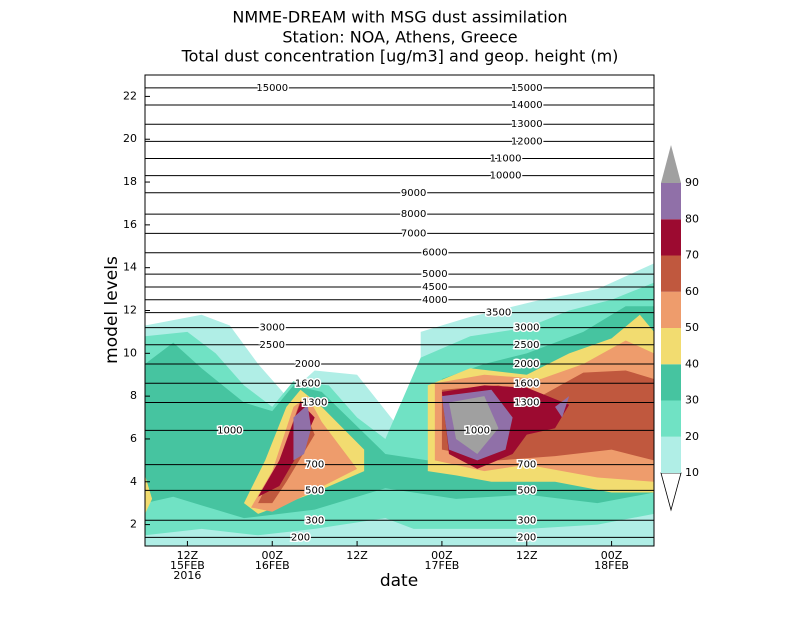 The width and height of the screenshot is (800, 618). What do you see at coordinates (506, 158) in the screenshot?
I see `height-label: 11000` at bounding box center [506, 158].